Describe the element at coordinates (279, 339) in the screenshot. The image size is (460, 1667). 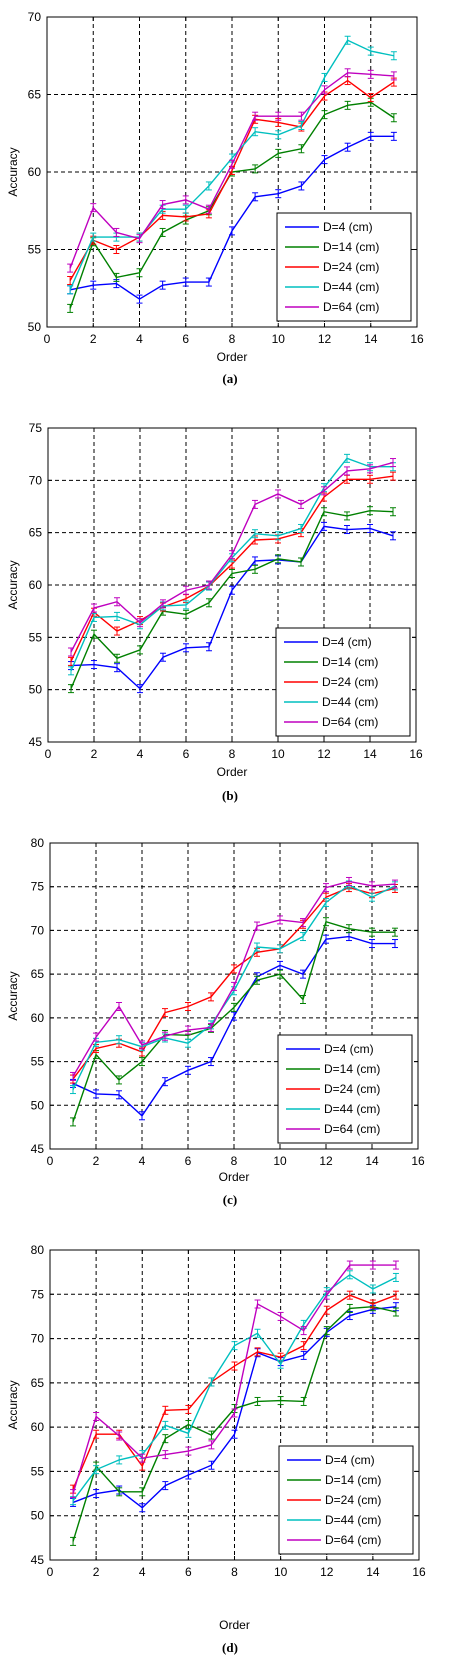
I see `x-tick-label: 10` at that location.